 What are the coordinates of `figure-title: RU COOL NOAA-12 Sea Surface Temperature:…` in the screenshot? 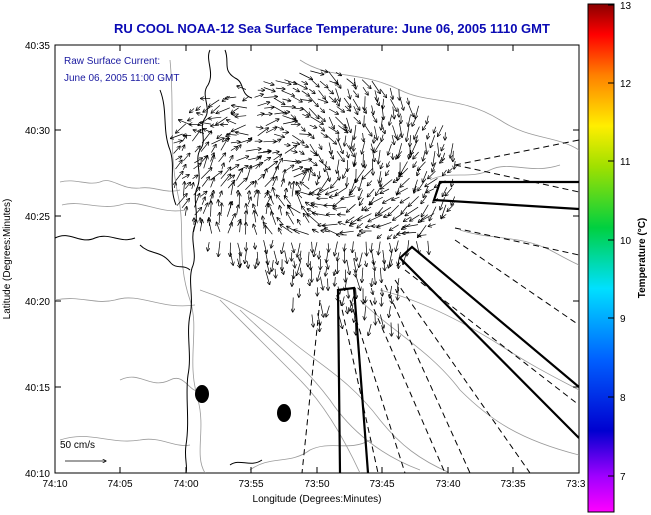 It's located at (332, 28).